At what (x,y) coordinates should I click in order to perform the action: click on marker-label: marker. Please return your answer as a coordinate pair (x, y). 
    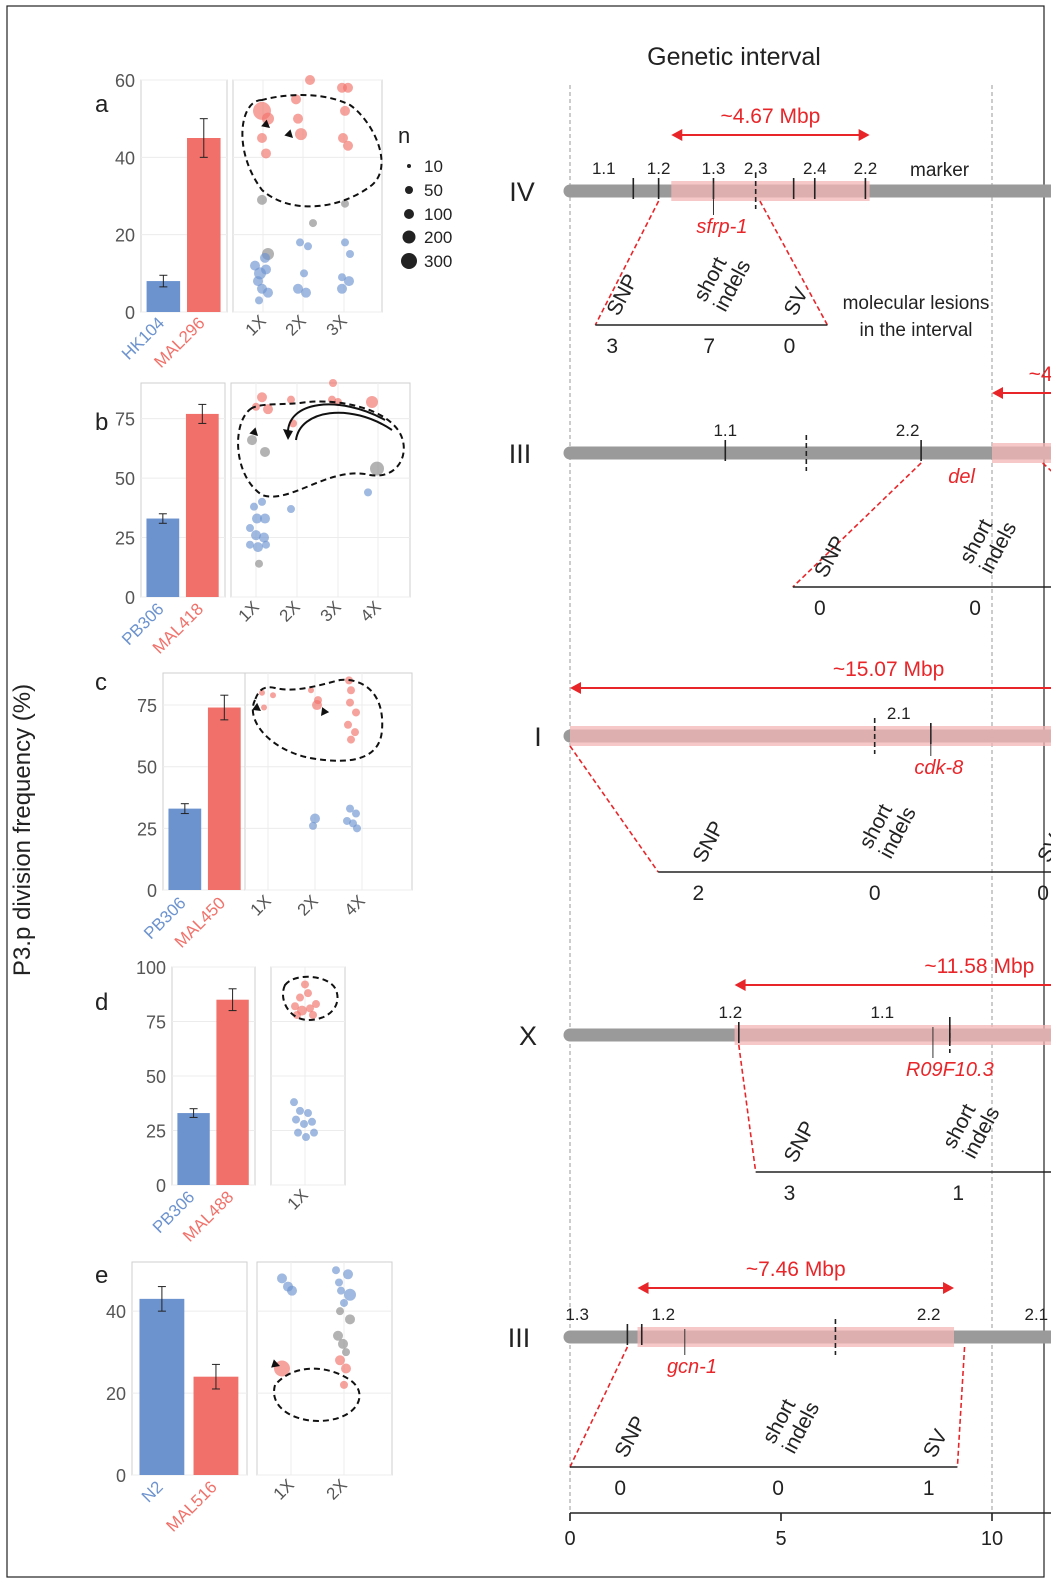
    Looking at the image, I should click on (940, 170).